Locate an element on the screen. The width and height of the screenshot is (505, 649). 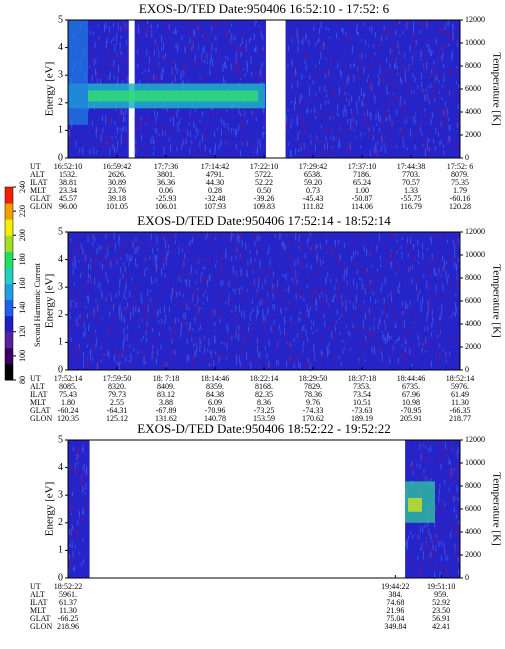
orbit-value: 1.79 is located at coordinates (460, 190).